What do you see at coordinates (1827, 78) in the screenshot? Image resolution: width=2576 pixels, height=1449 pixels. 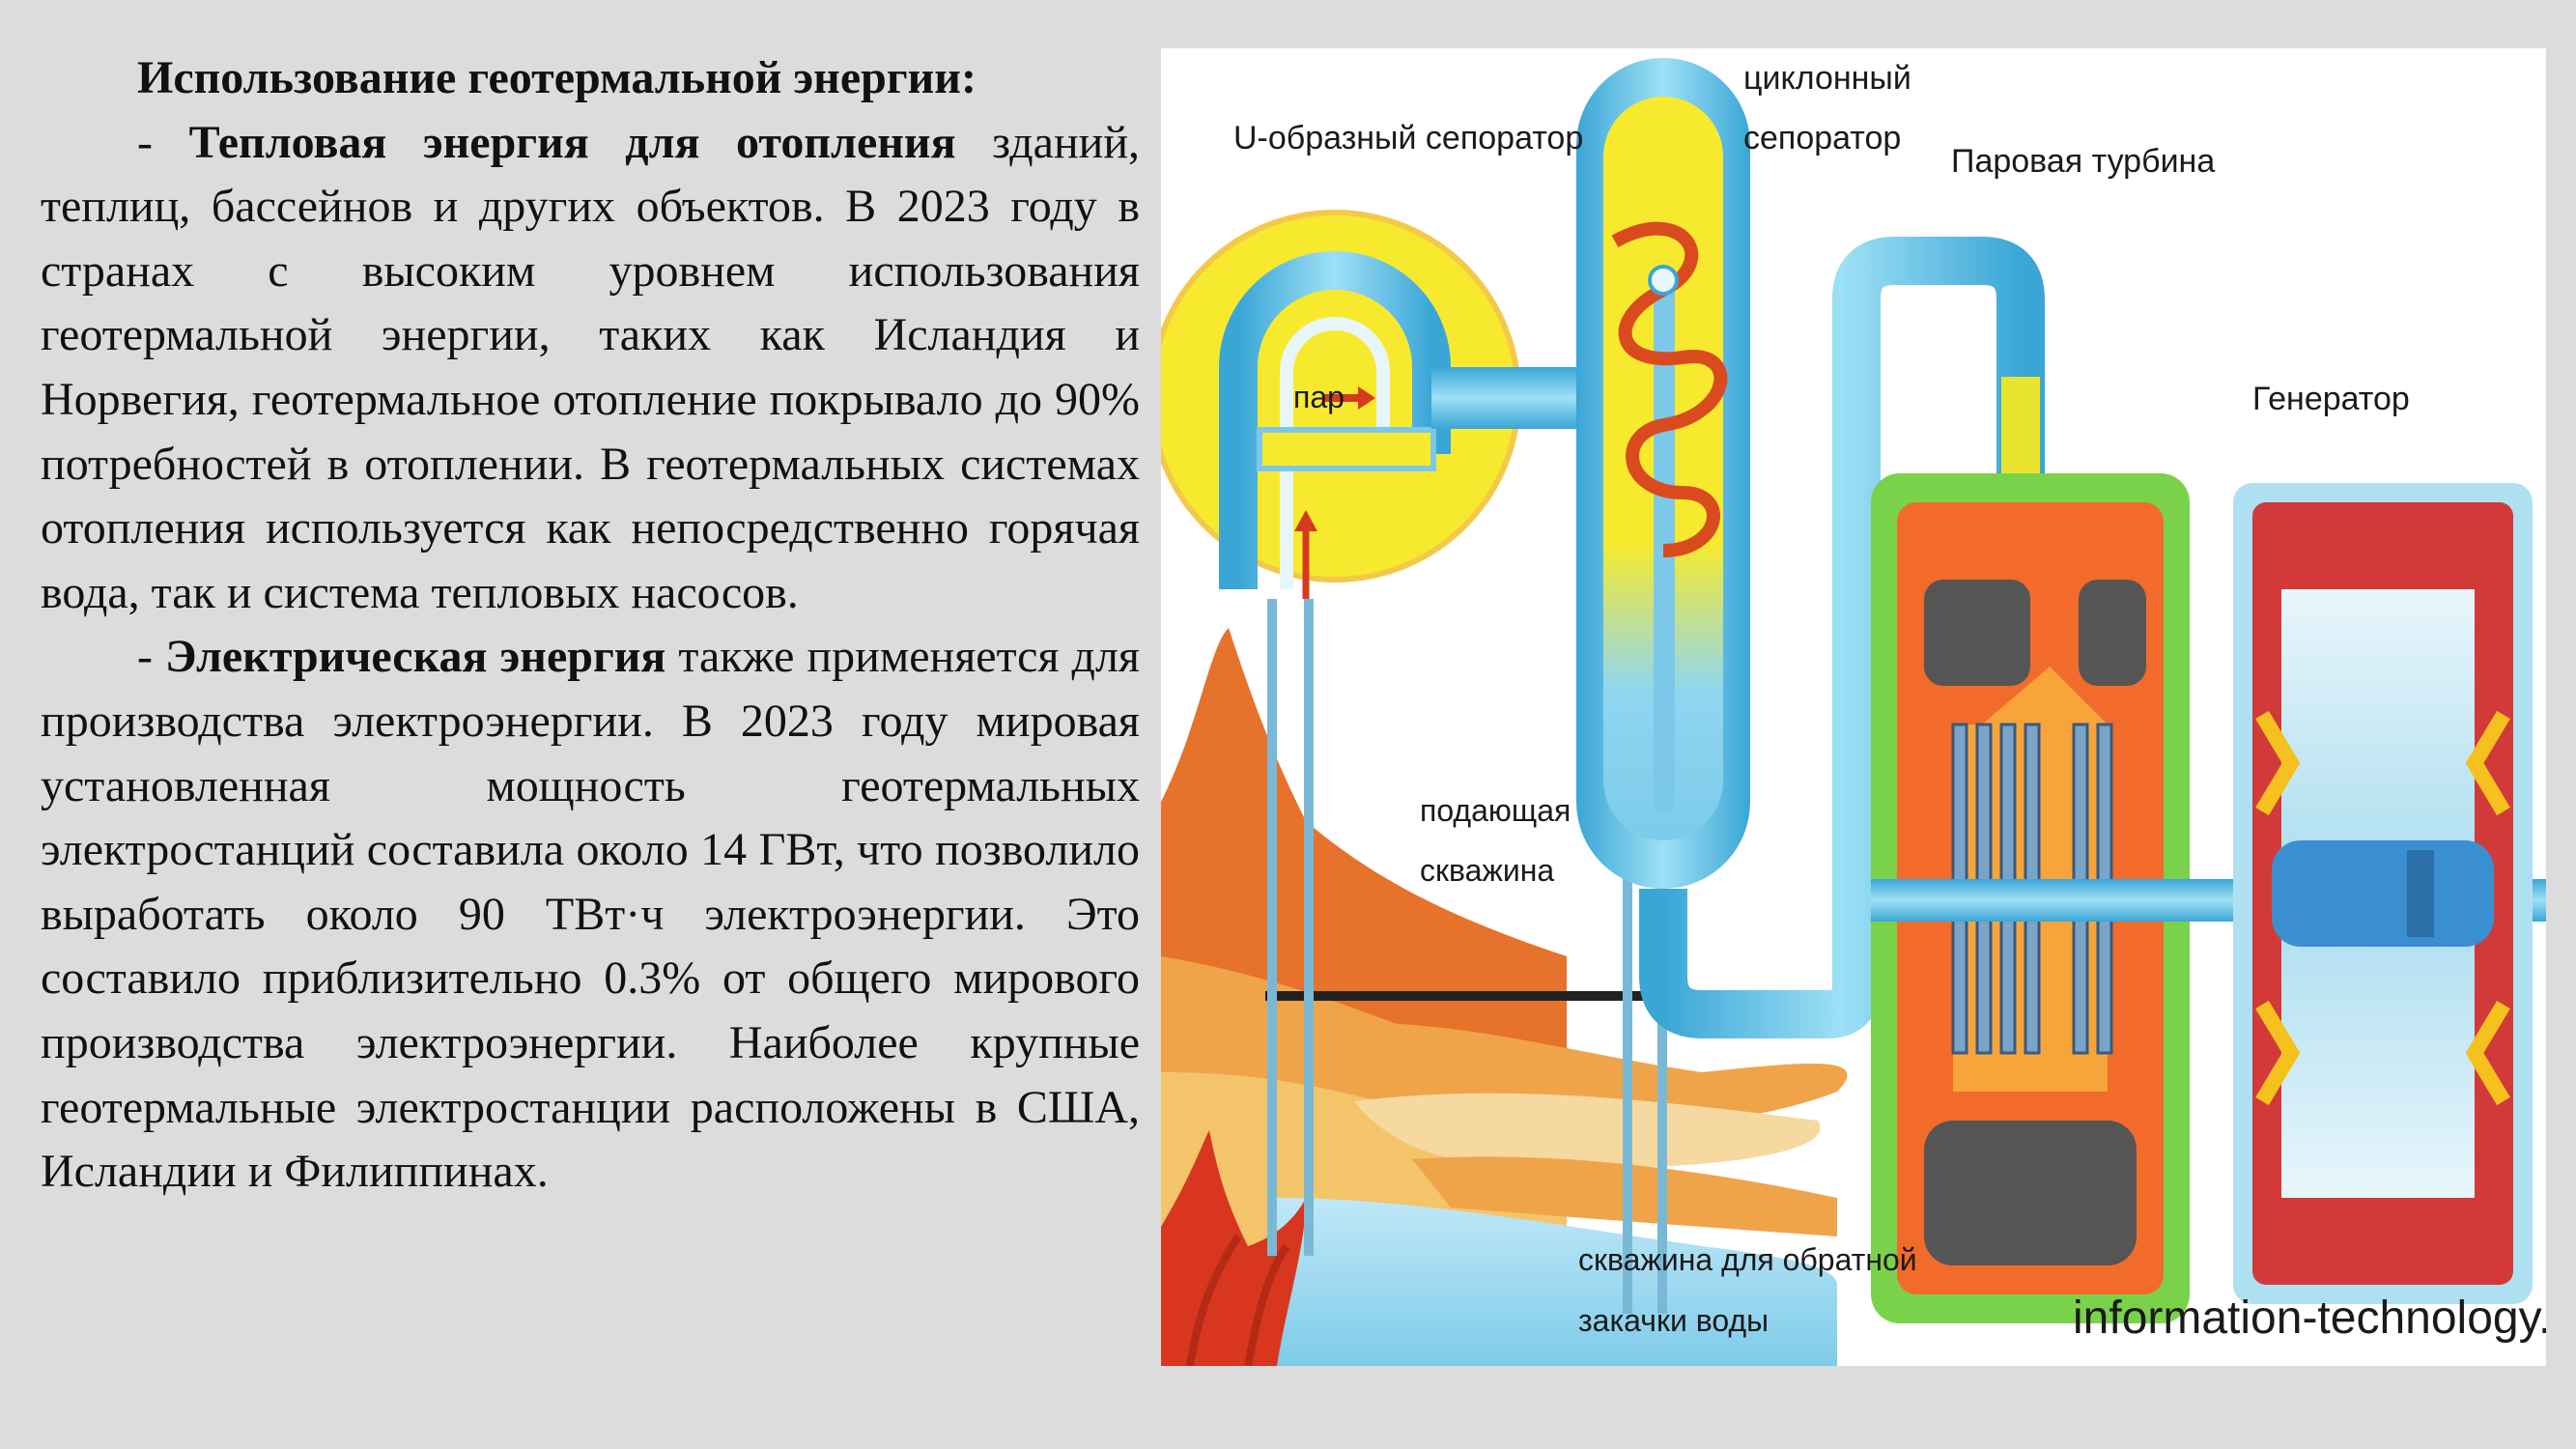 I see `label-cyclone-line1: циклонный` at bounding box center [1827, 78].